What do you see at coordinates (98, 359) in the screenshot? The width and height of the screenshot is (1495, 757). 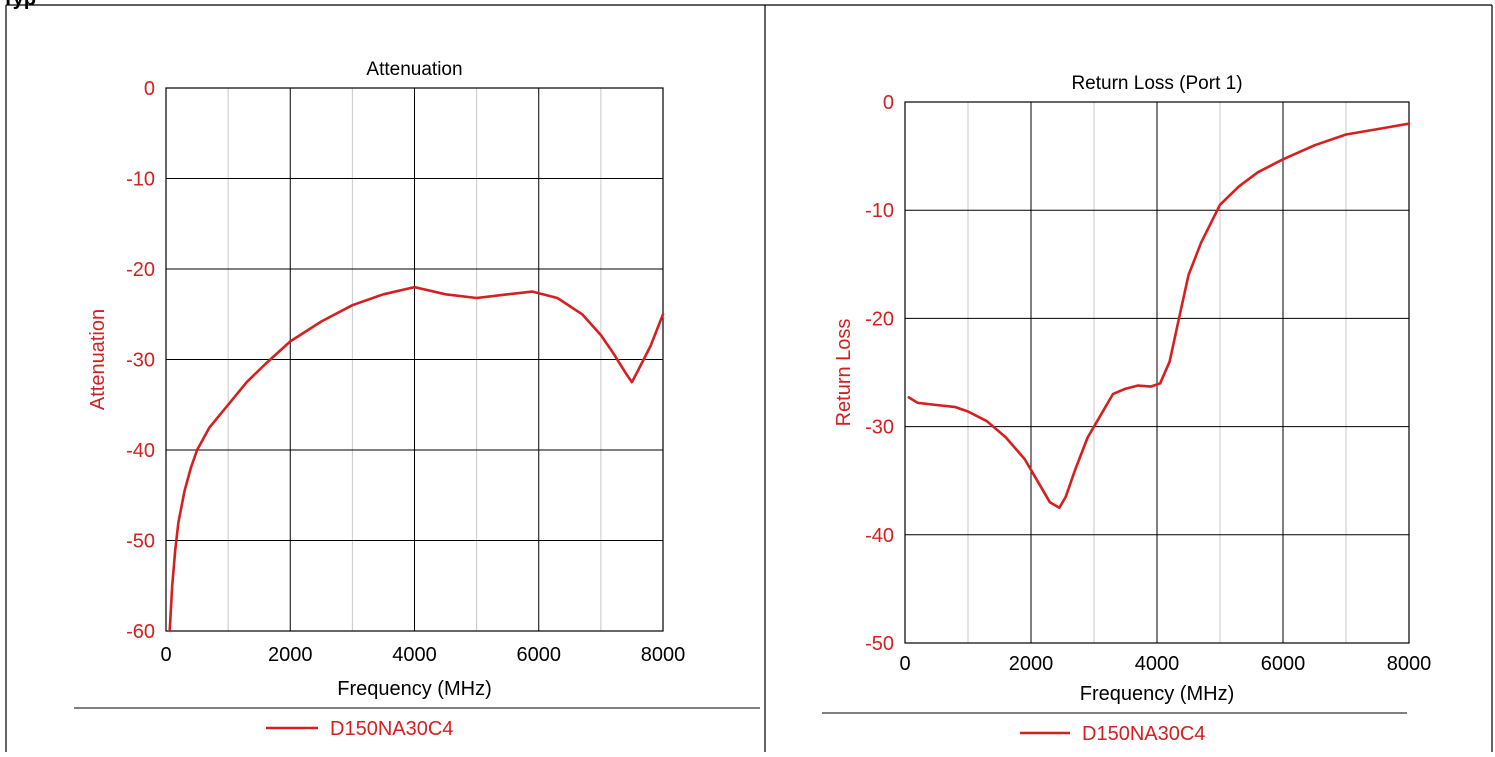 I see `y-axis-label: Attenuation` at bounding box center [98, 359].